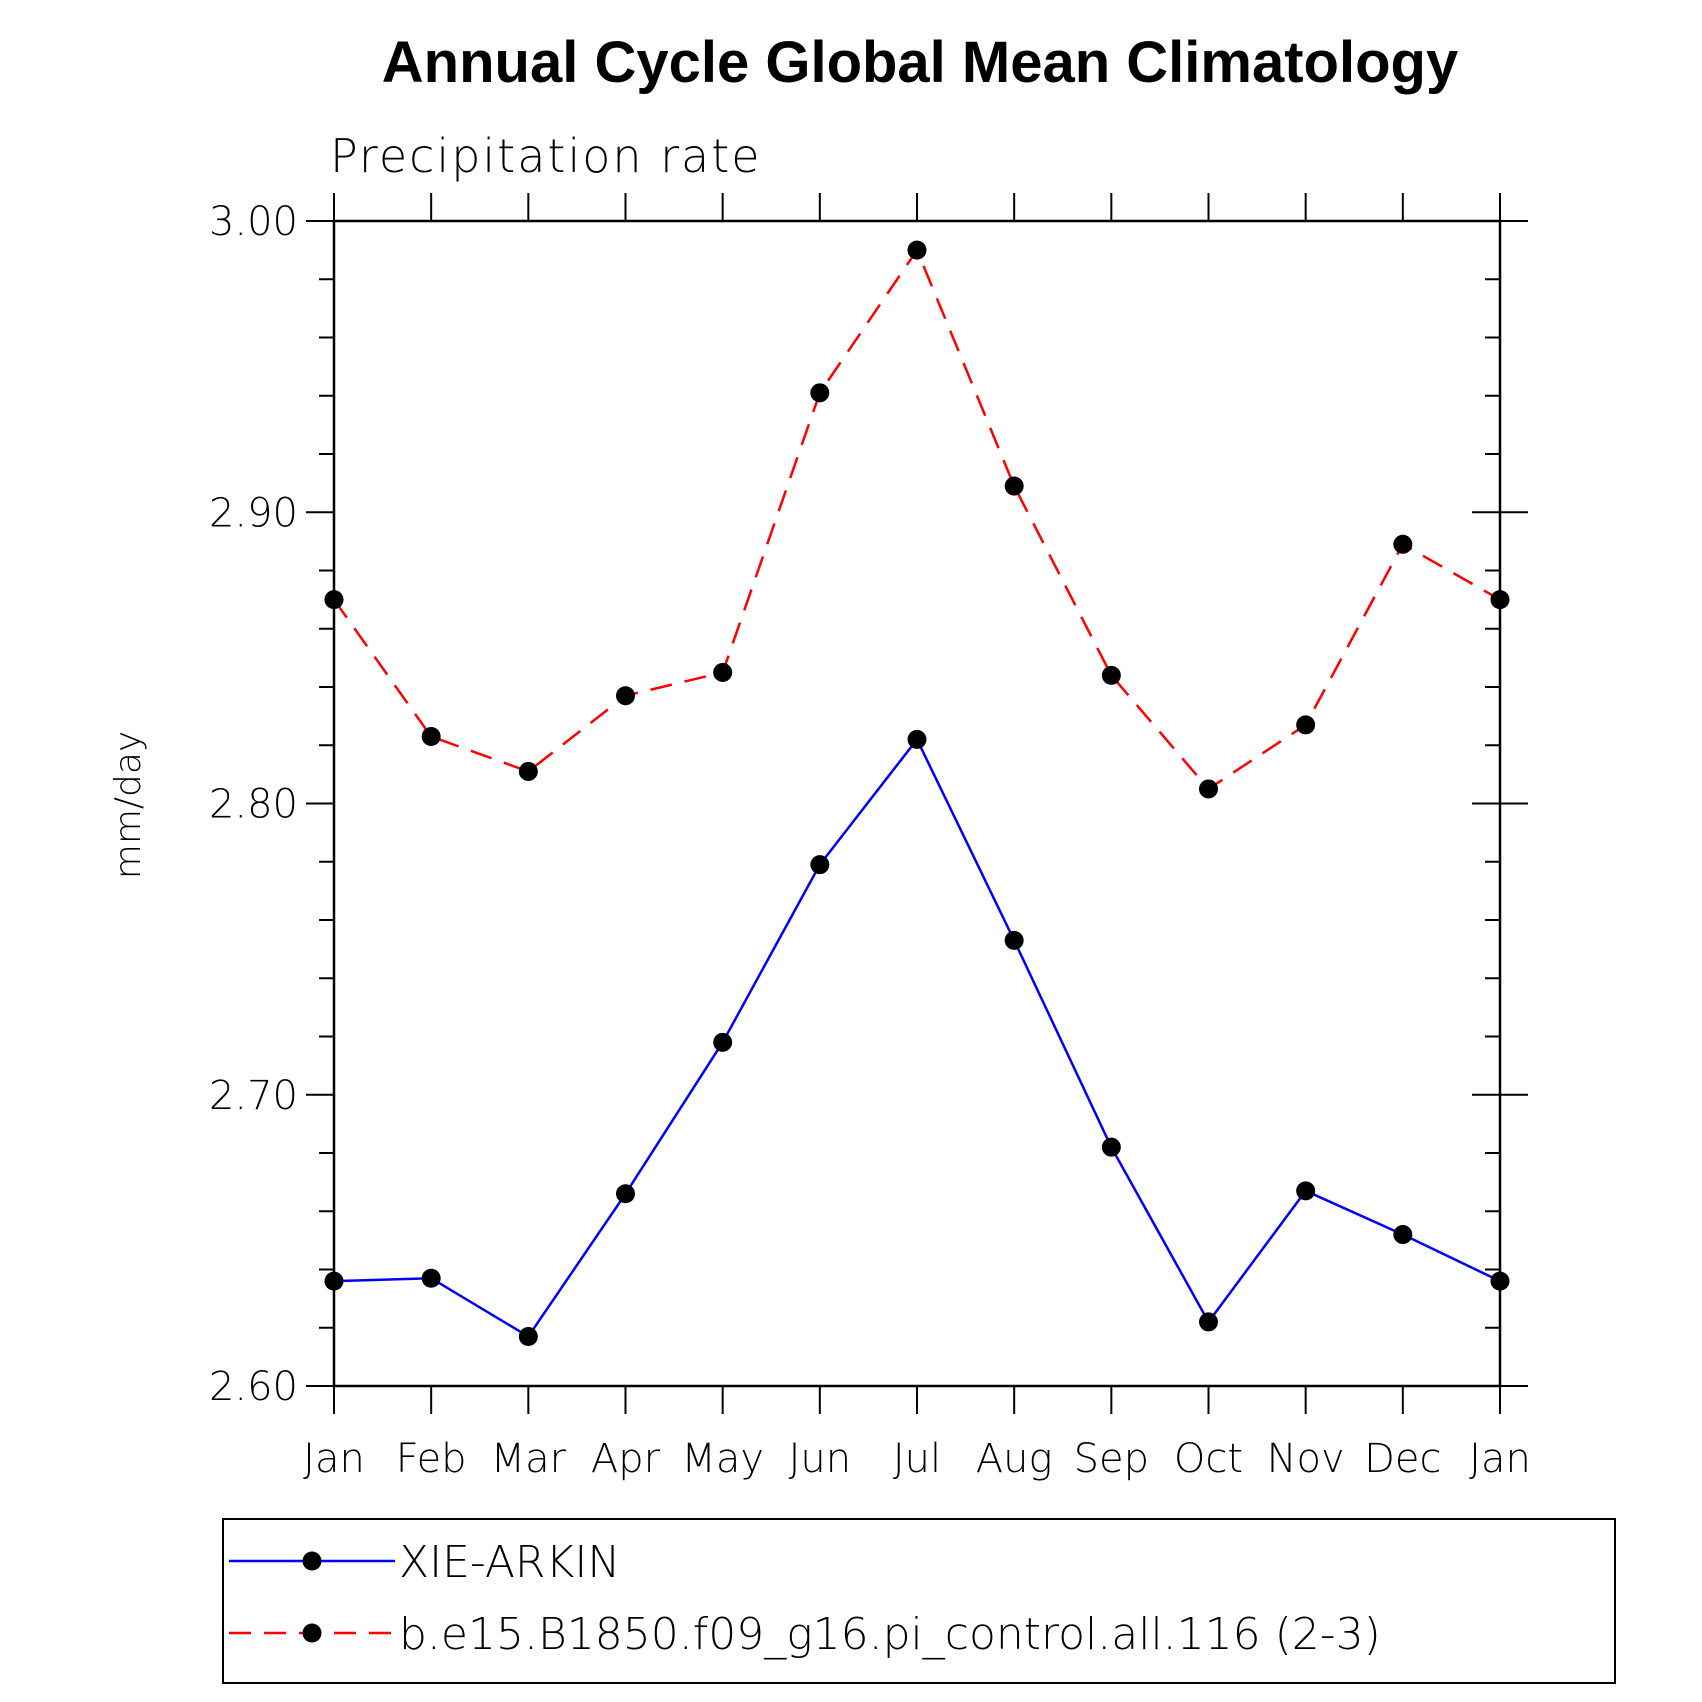 This screenshot has width=1702, height=1702. I want to click on x-tick-label: Dec, so click(1402, 1459).